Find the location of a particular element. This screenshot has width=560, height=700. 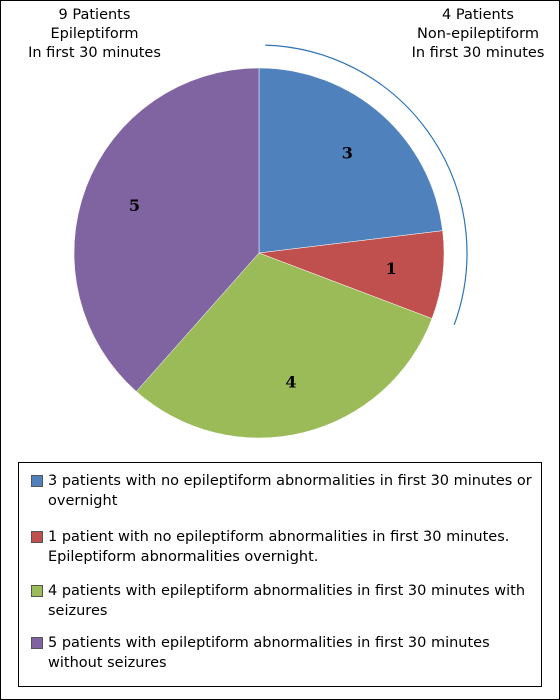

slice-label: 1 is located at coordinates (391, 268).